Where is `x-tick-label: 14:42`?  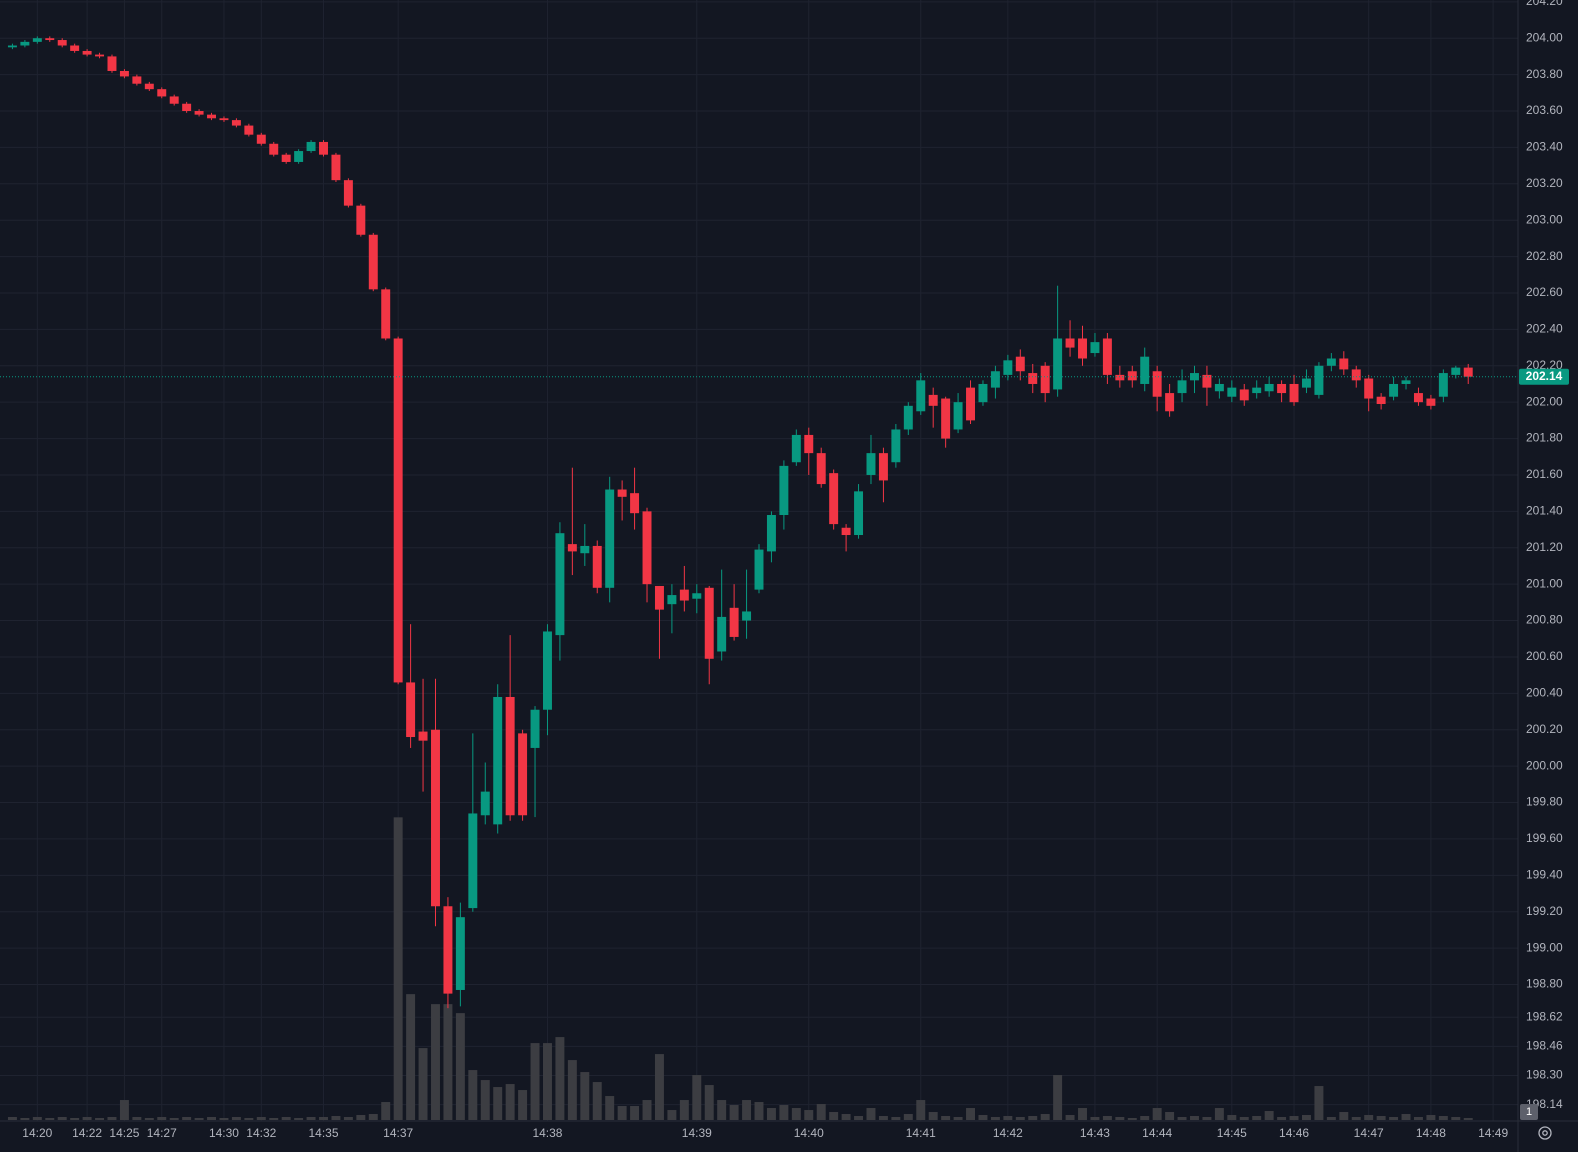 x-tick-label: 14:42 is located at coordinates (1008, 1133).